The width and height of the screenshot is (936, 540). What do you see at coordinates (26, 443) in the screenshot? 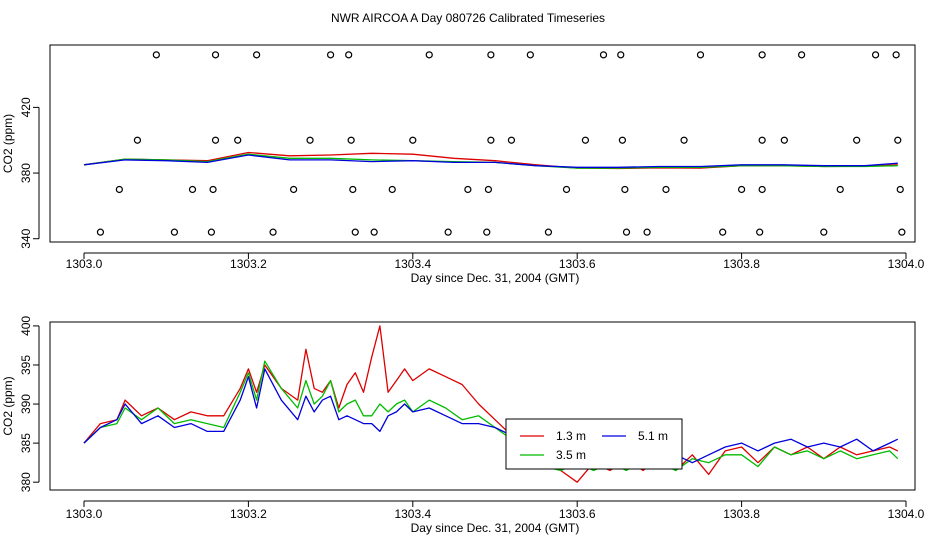
I see `bottom-y-tick-label: 385` at bounding box center [26, 443].